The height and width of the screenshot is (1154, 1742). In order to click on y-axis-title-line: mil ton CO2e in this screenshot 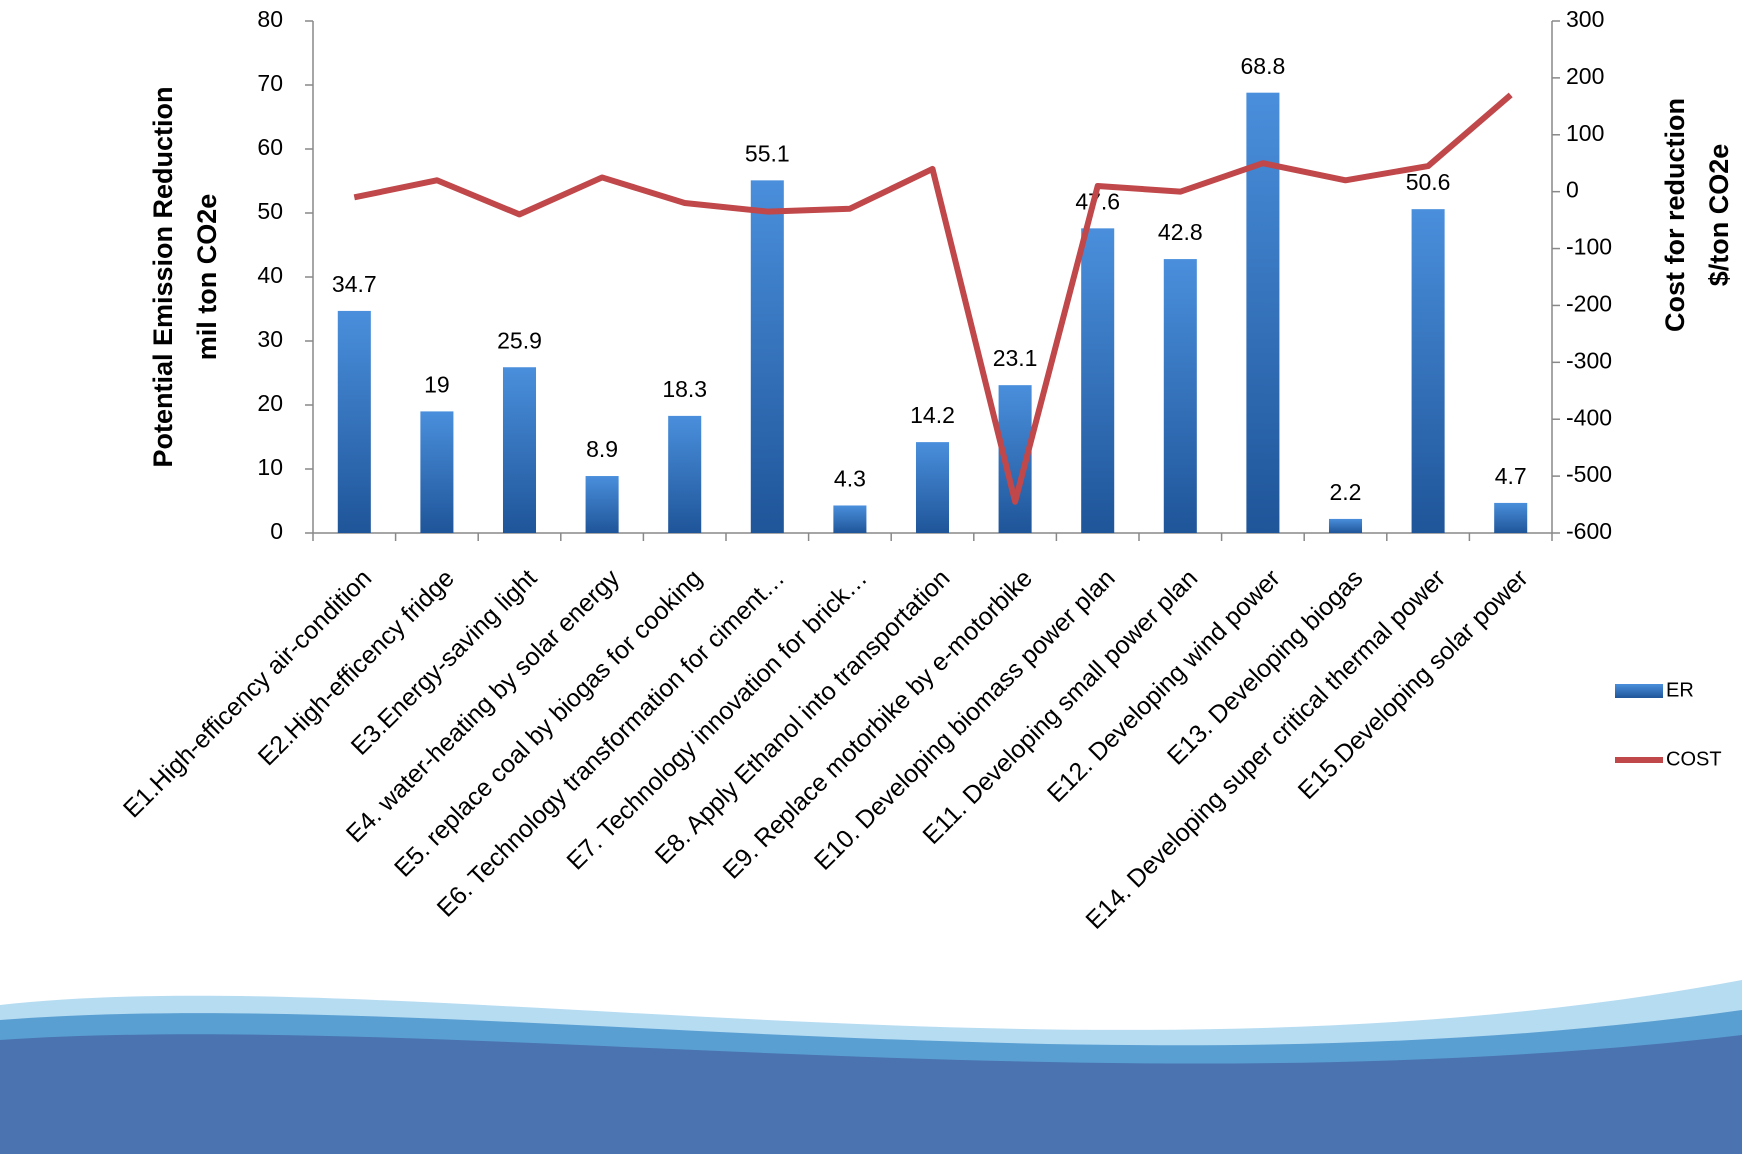, I will do `click(207, 277)`.